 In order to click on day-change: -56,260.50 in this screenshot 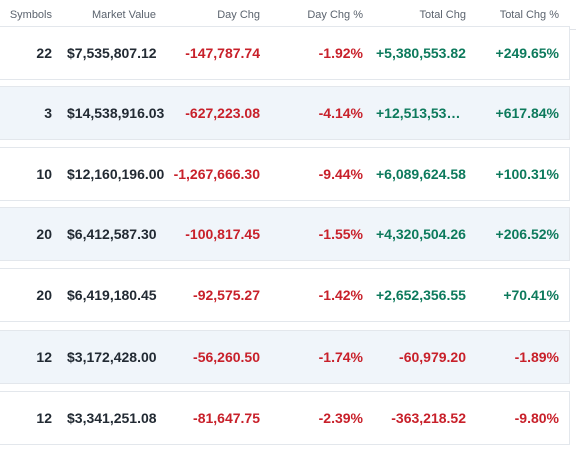, I will do `click(226, 357)`.